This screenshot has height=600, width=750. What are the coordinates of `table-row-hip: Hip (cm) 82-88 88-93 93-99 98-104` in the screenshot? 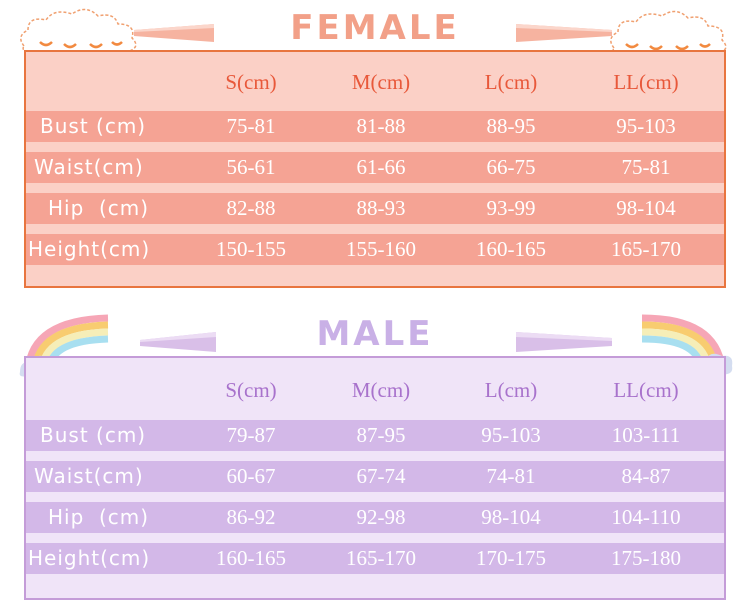 It's located at (375, 208).